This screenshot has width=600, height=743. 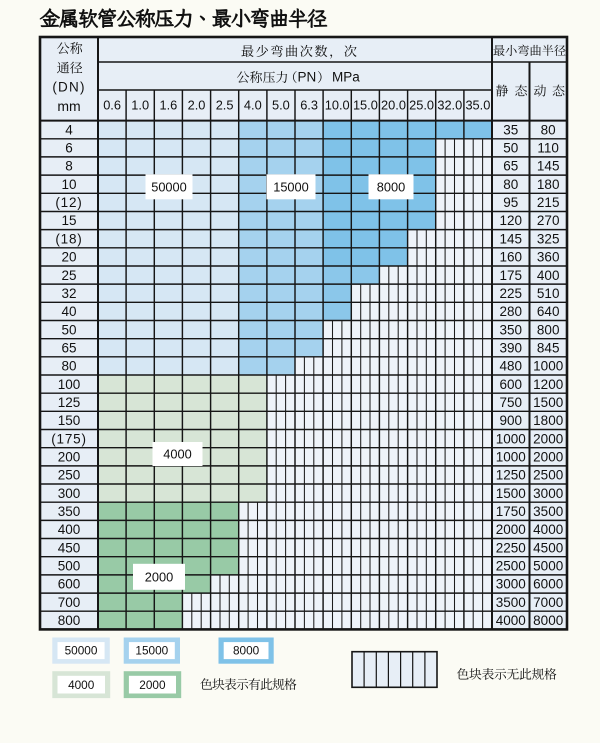 I want to click on svg-text: 450, so click(x=69, y=547).